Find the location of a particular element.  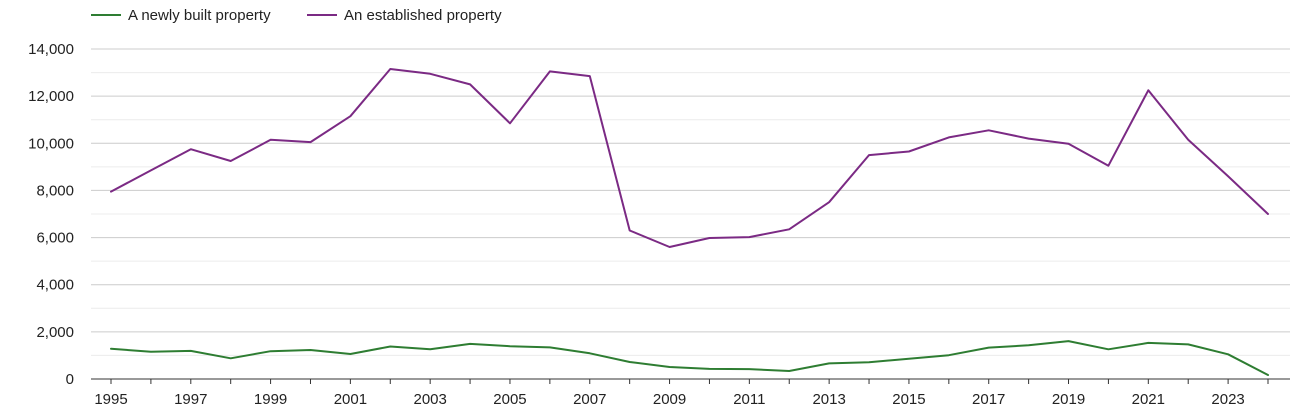

x-tick-label: 1995 is located at coordinates (110, 399).